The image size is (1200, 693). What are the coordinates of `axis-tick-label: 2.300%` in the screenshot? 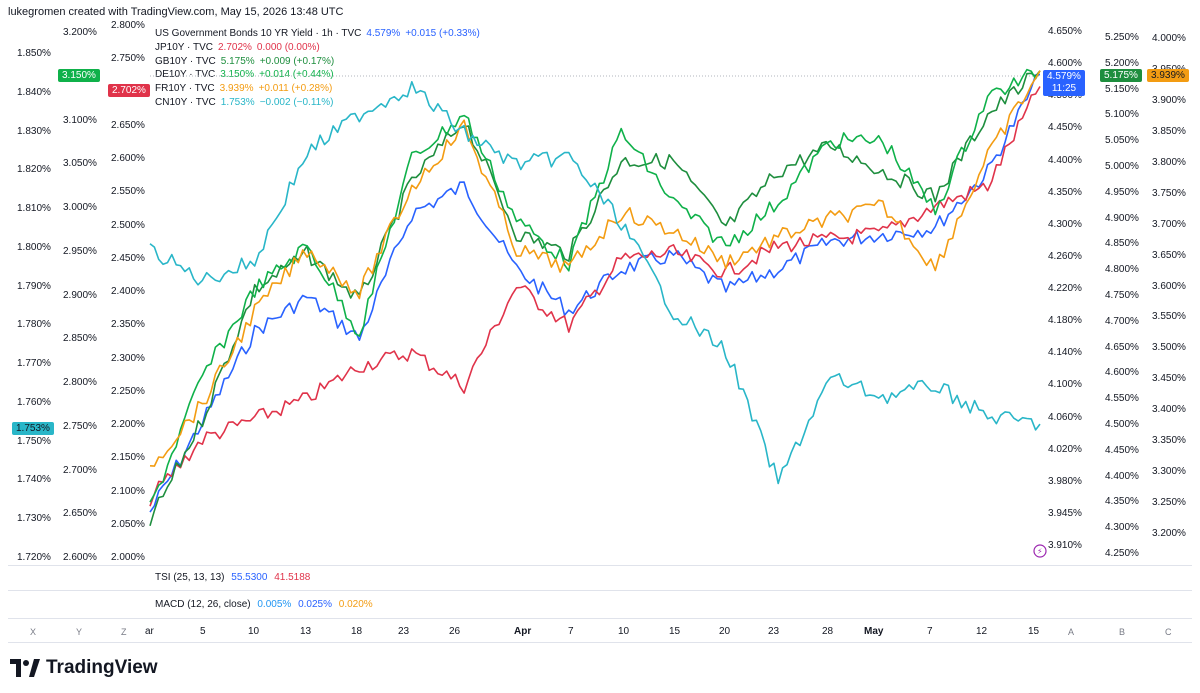 It's located at (128, 358).